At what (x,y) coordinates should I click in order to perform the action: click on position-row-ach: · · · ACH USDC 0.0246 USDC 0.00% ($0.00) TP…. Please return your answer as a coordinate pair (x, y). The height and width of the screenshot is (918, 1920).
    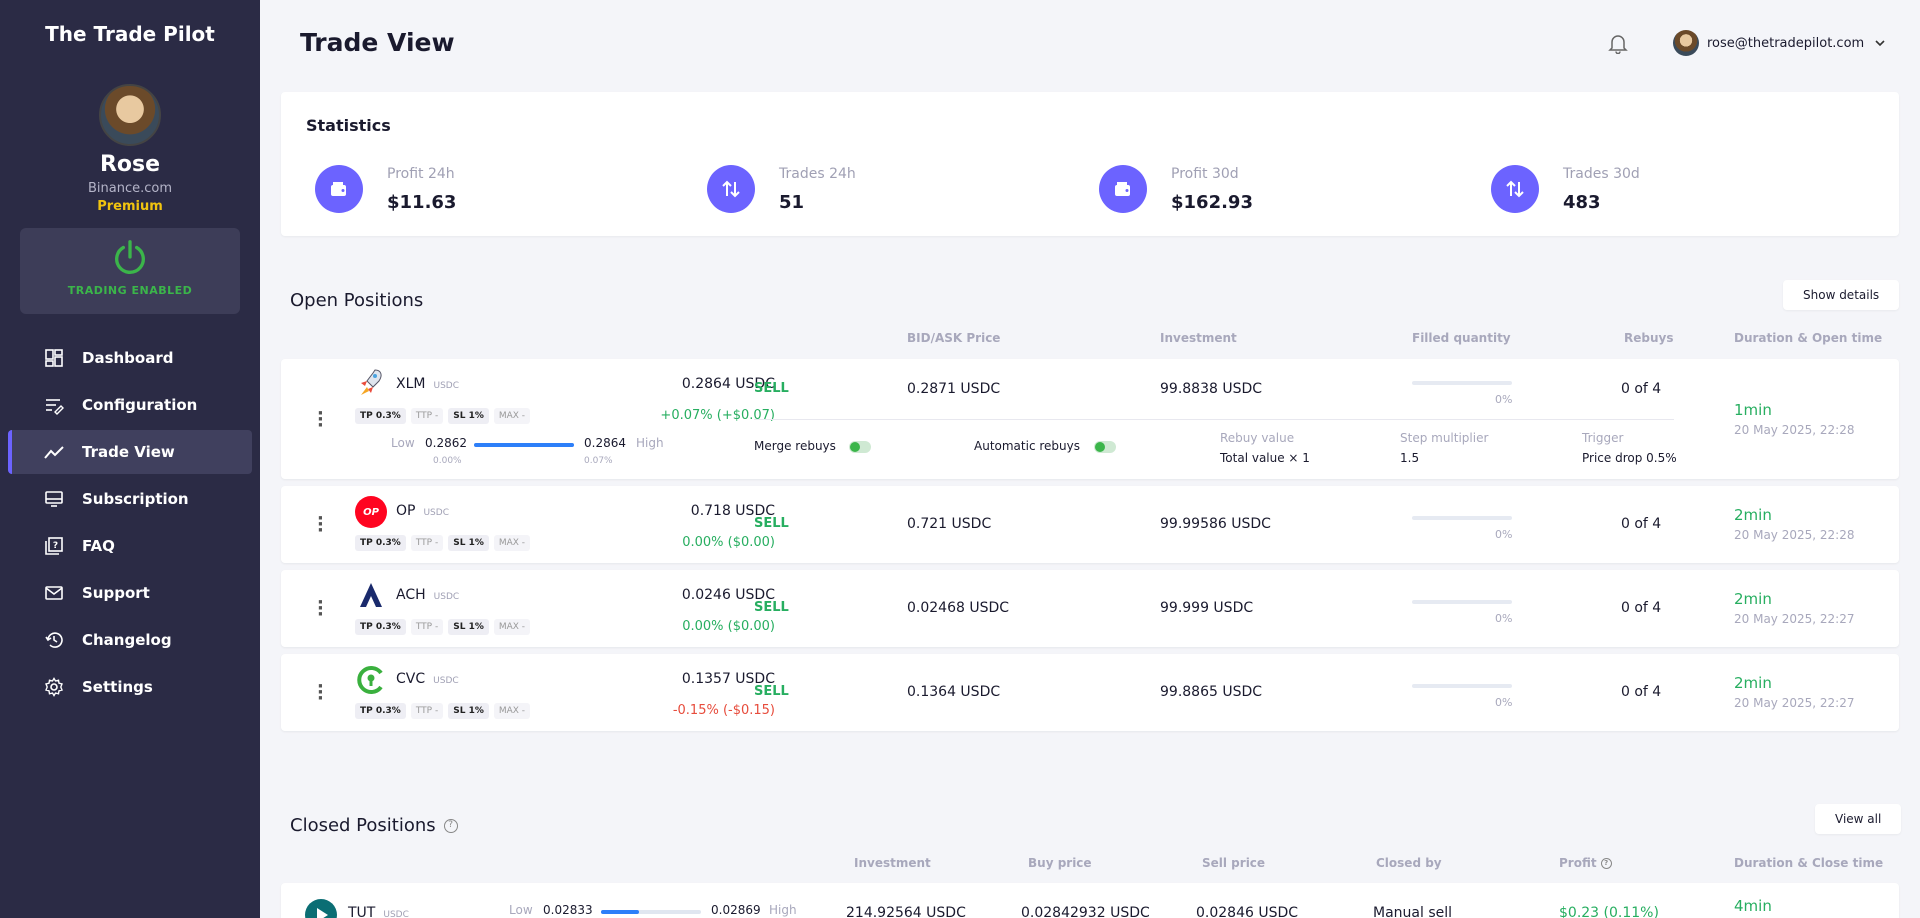
    Looking at the image, I should click on (1090, 608).